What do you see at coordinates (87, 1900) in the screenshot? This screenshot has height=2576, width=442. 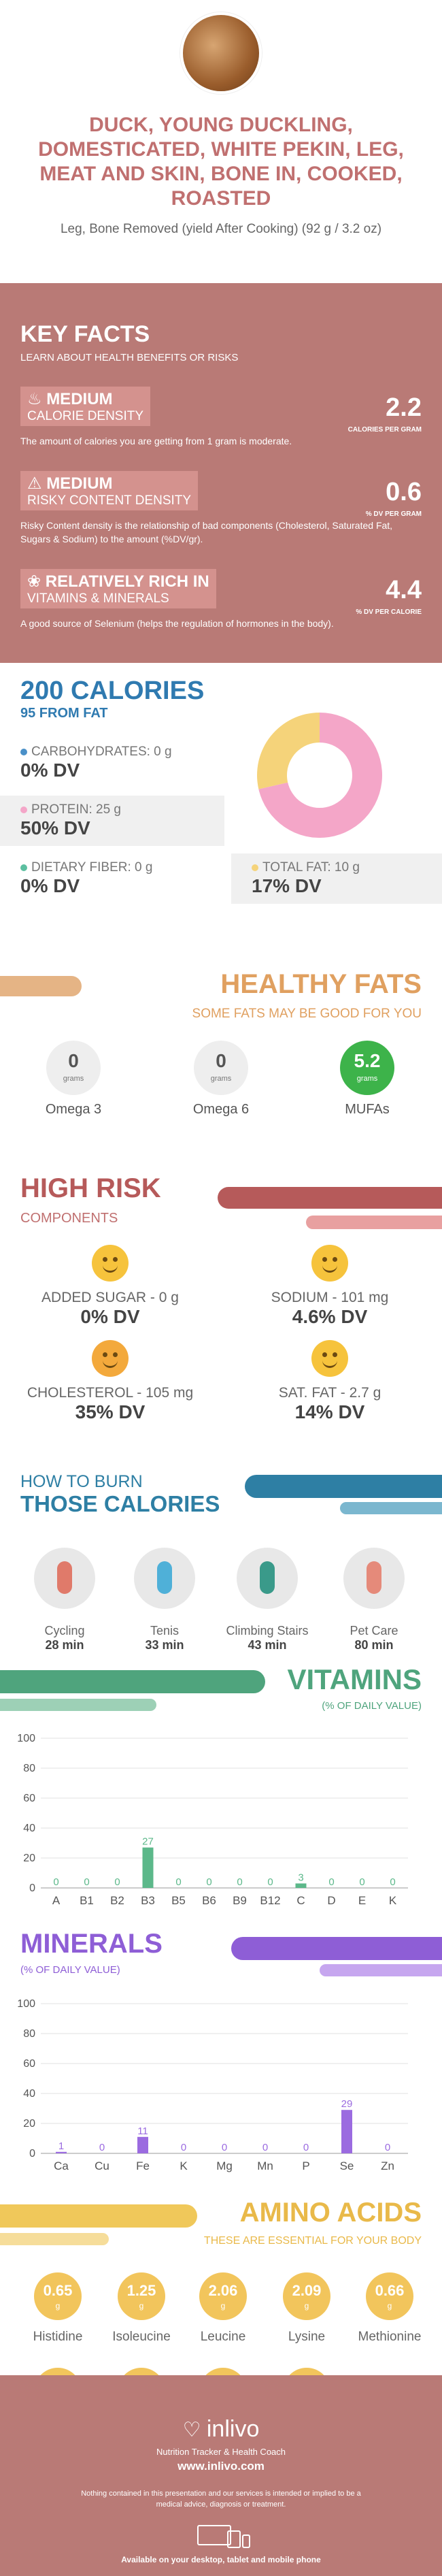 I see `x-tick-label: B1` at bounding box center [87, 1900].